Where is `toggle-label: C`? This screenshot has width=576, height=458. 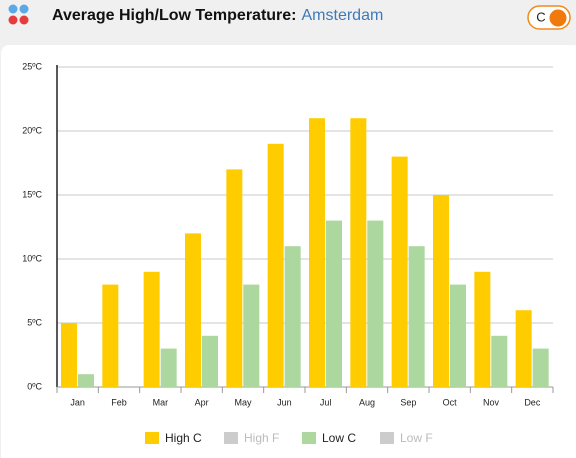 toggle-label: C is located at coordinates (540, 16).